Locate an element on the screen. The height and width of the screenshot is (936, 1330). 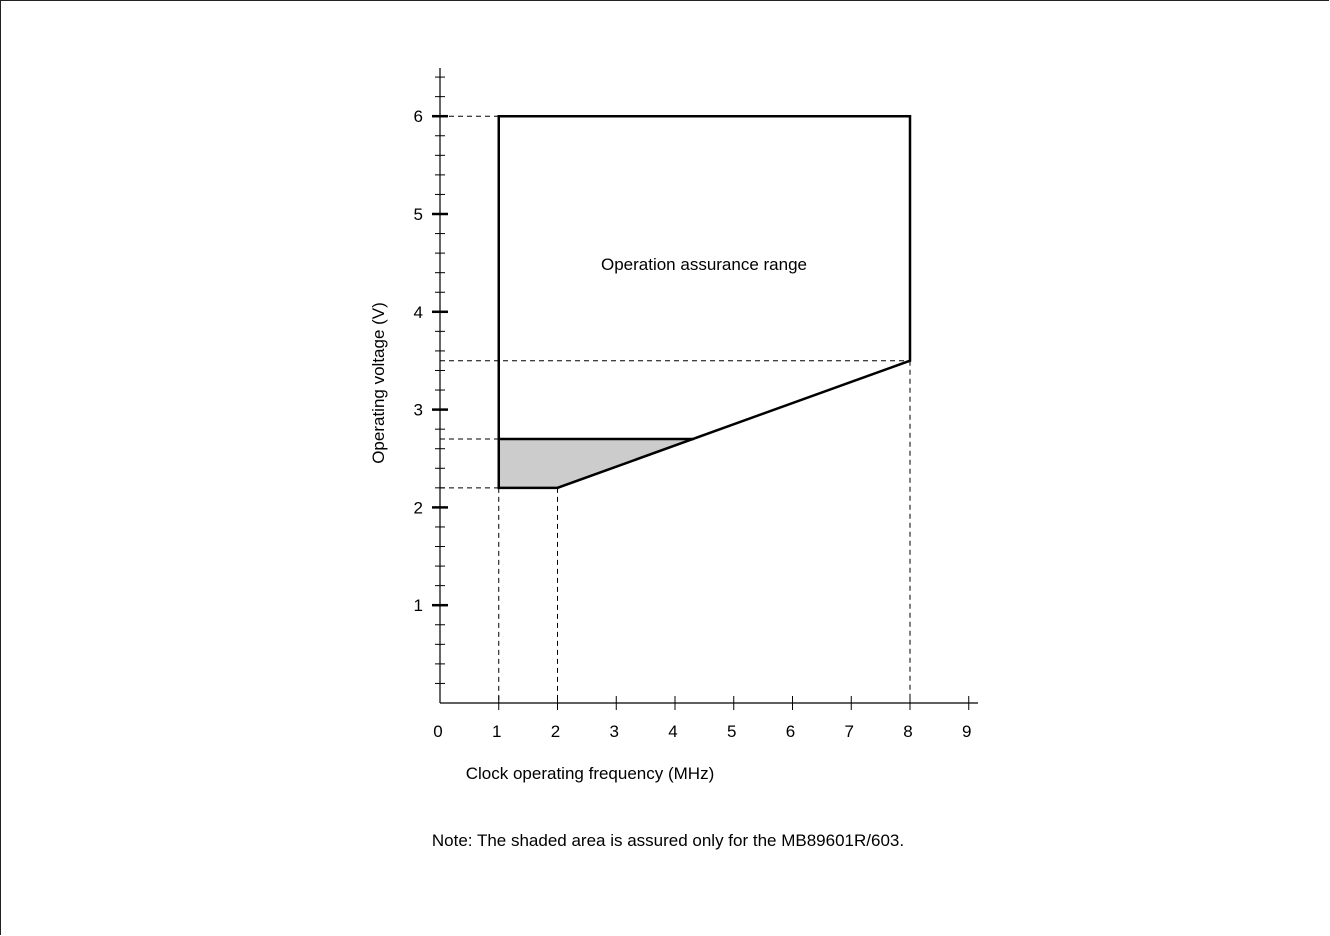
x-tick-label: 0 is located at coordinates (437, 731).